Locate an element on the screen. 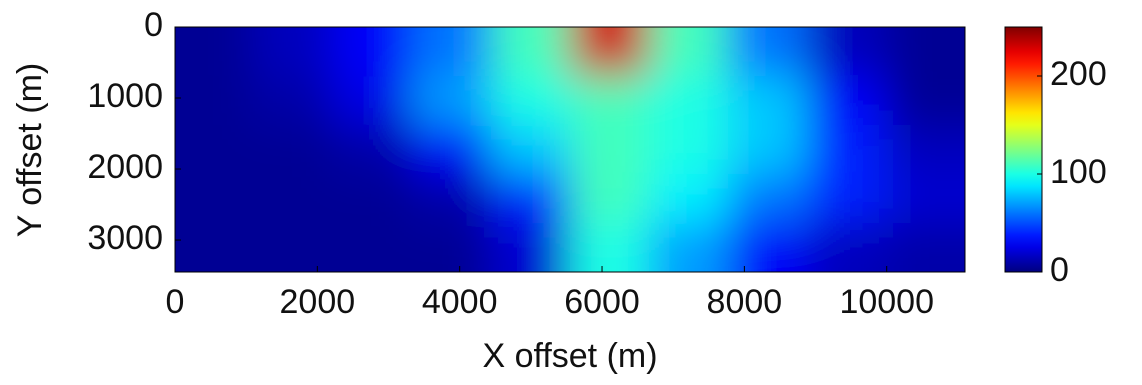 The image size is (1142, 385). y-tick-label: 2000 is located at coordinates (125, 167).